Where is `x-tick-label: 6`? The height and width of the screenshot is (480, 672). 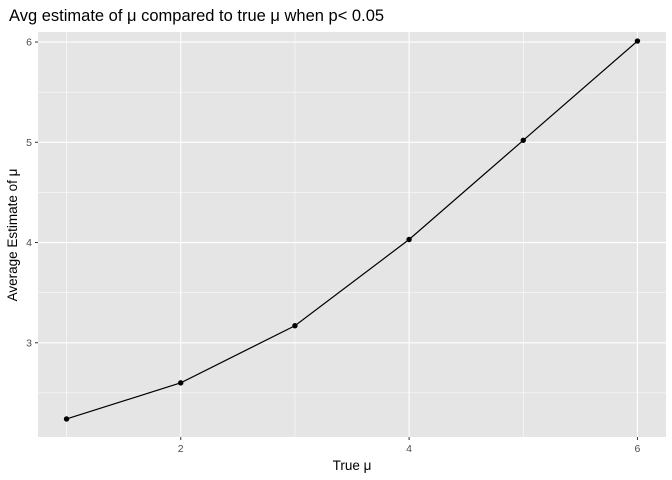 x-tick-label: 6 is located at coordinates (638, 449).